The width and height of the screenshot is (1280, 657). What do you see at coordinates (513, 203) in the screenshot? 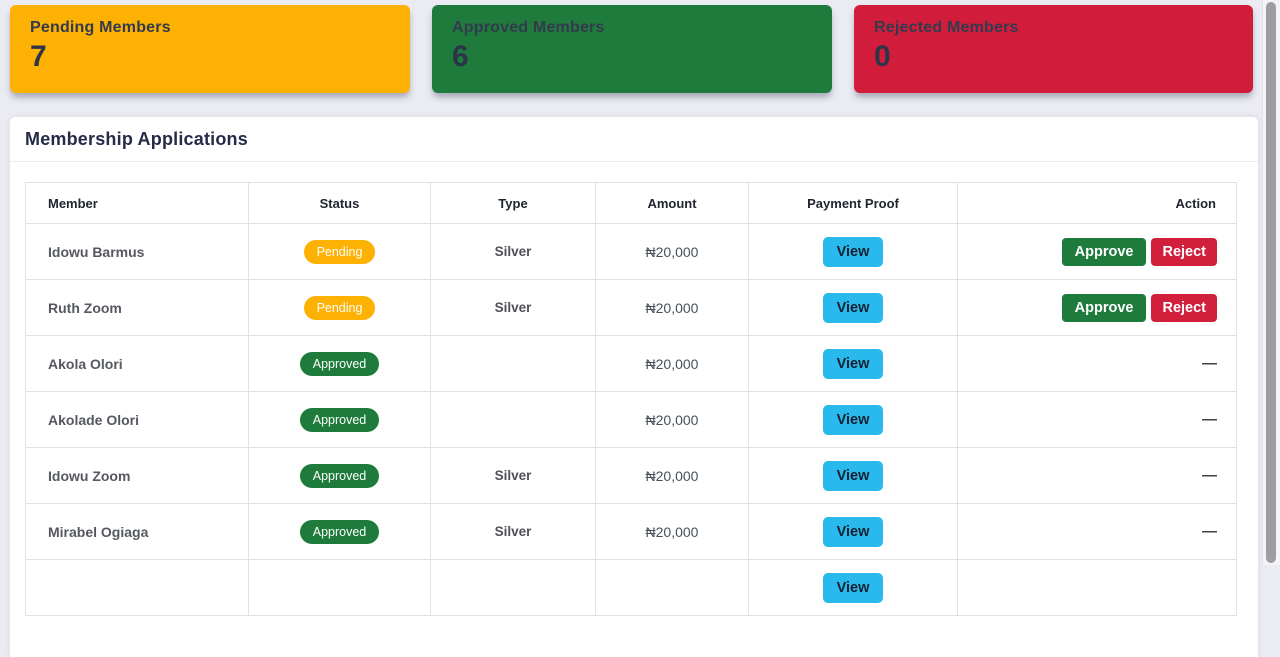
I see `column-header-type: Type` at bounding box center [513, 203].